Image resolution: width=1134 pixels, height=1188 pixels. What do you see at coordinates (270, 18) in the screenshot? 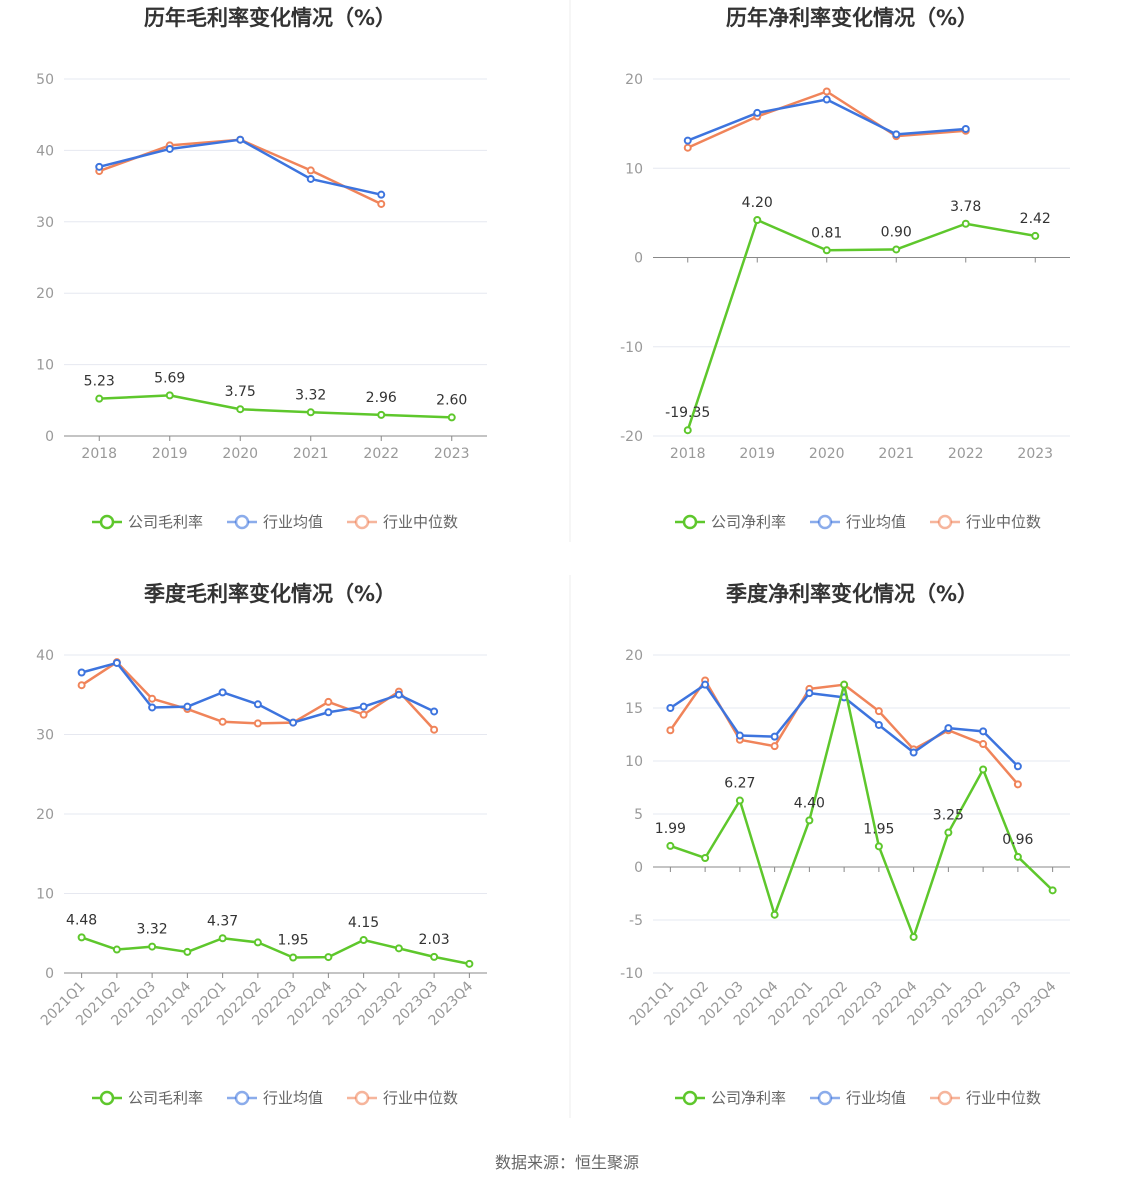
I see `chart-title: 历年毛利率变化情况（%）` at bounding box center [270, 18].